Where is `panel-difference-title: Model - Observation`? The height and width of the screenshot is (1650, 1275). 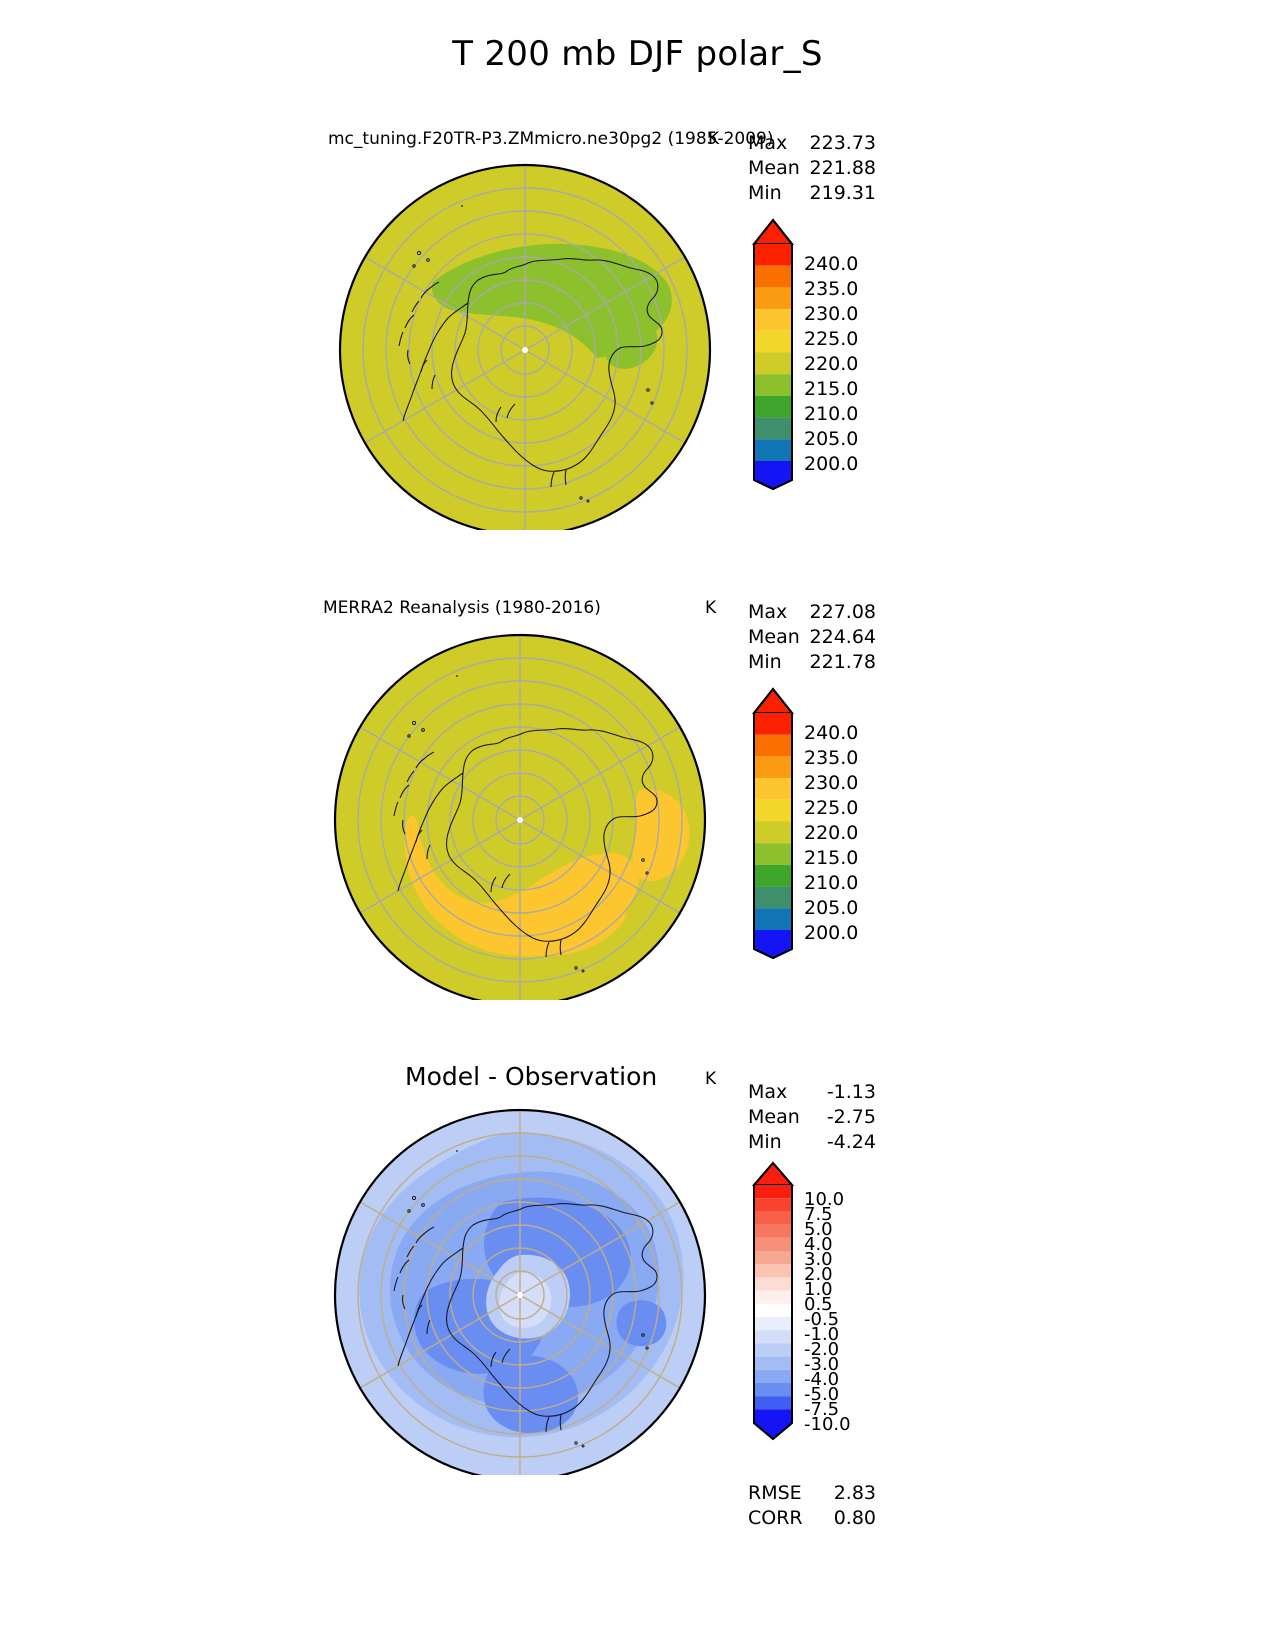
panel-difference-title: Model - Observation is located at coordinates (531, 1076).